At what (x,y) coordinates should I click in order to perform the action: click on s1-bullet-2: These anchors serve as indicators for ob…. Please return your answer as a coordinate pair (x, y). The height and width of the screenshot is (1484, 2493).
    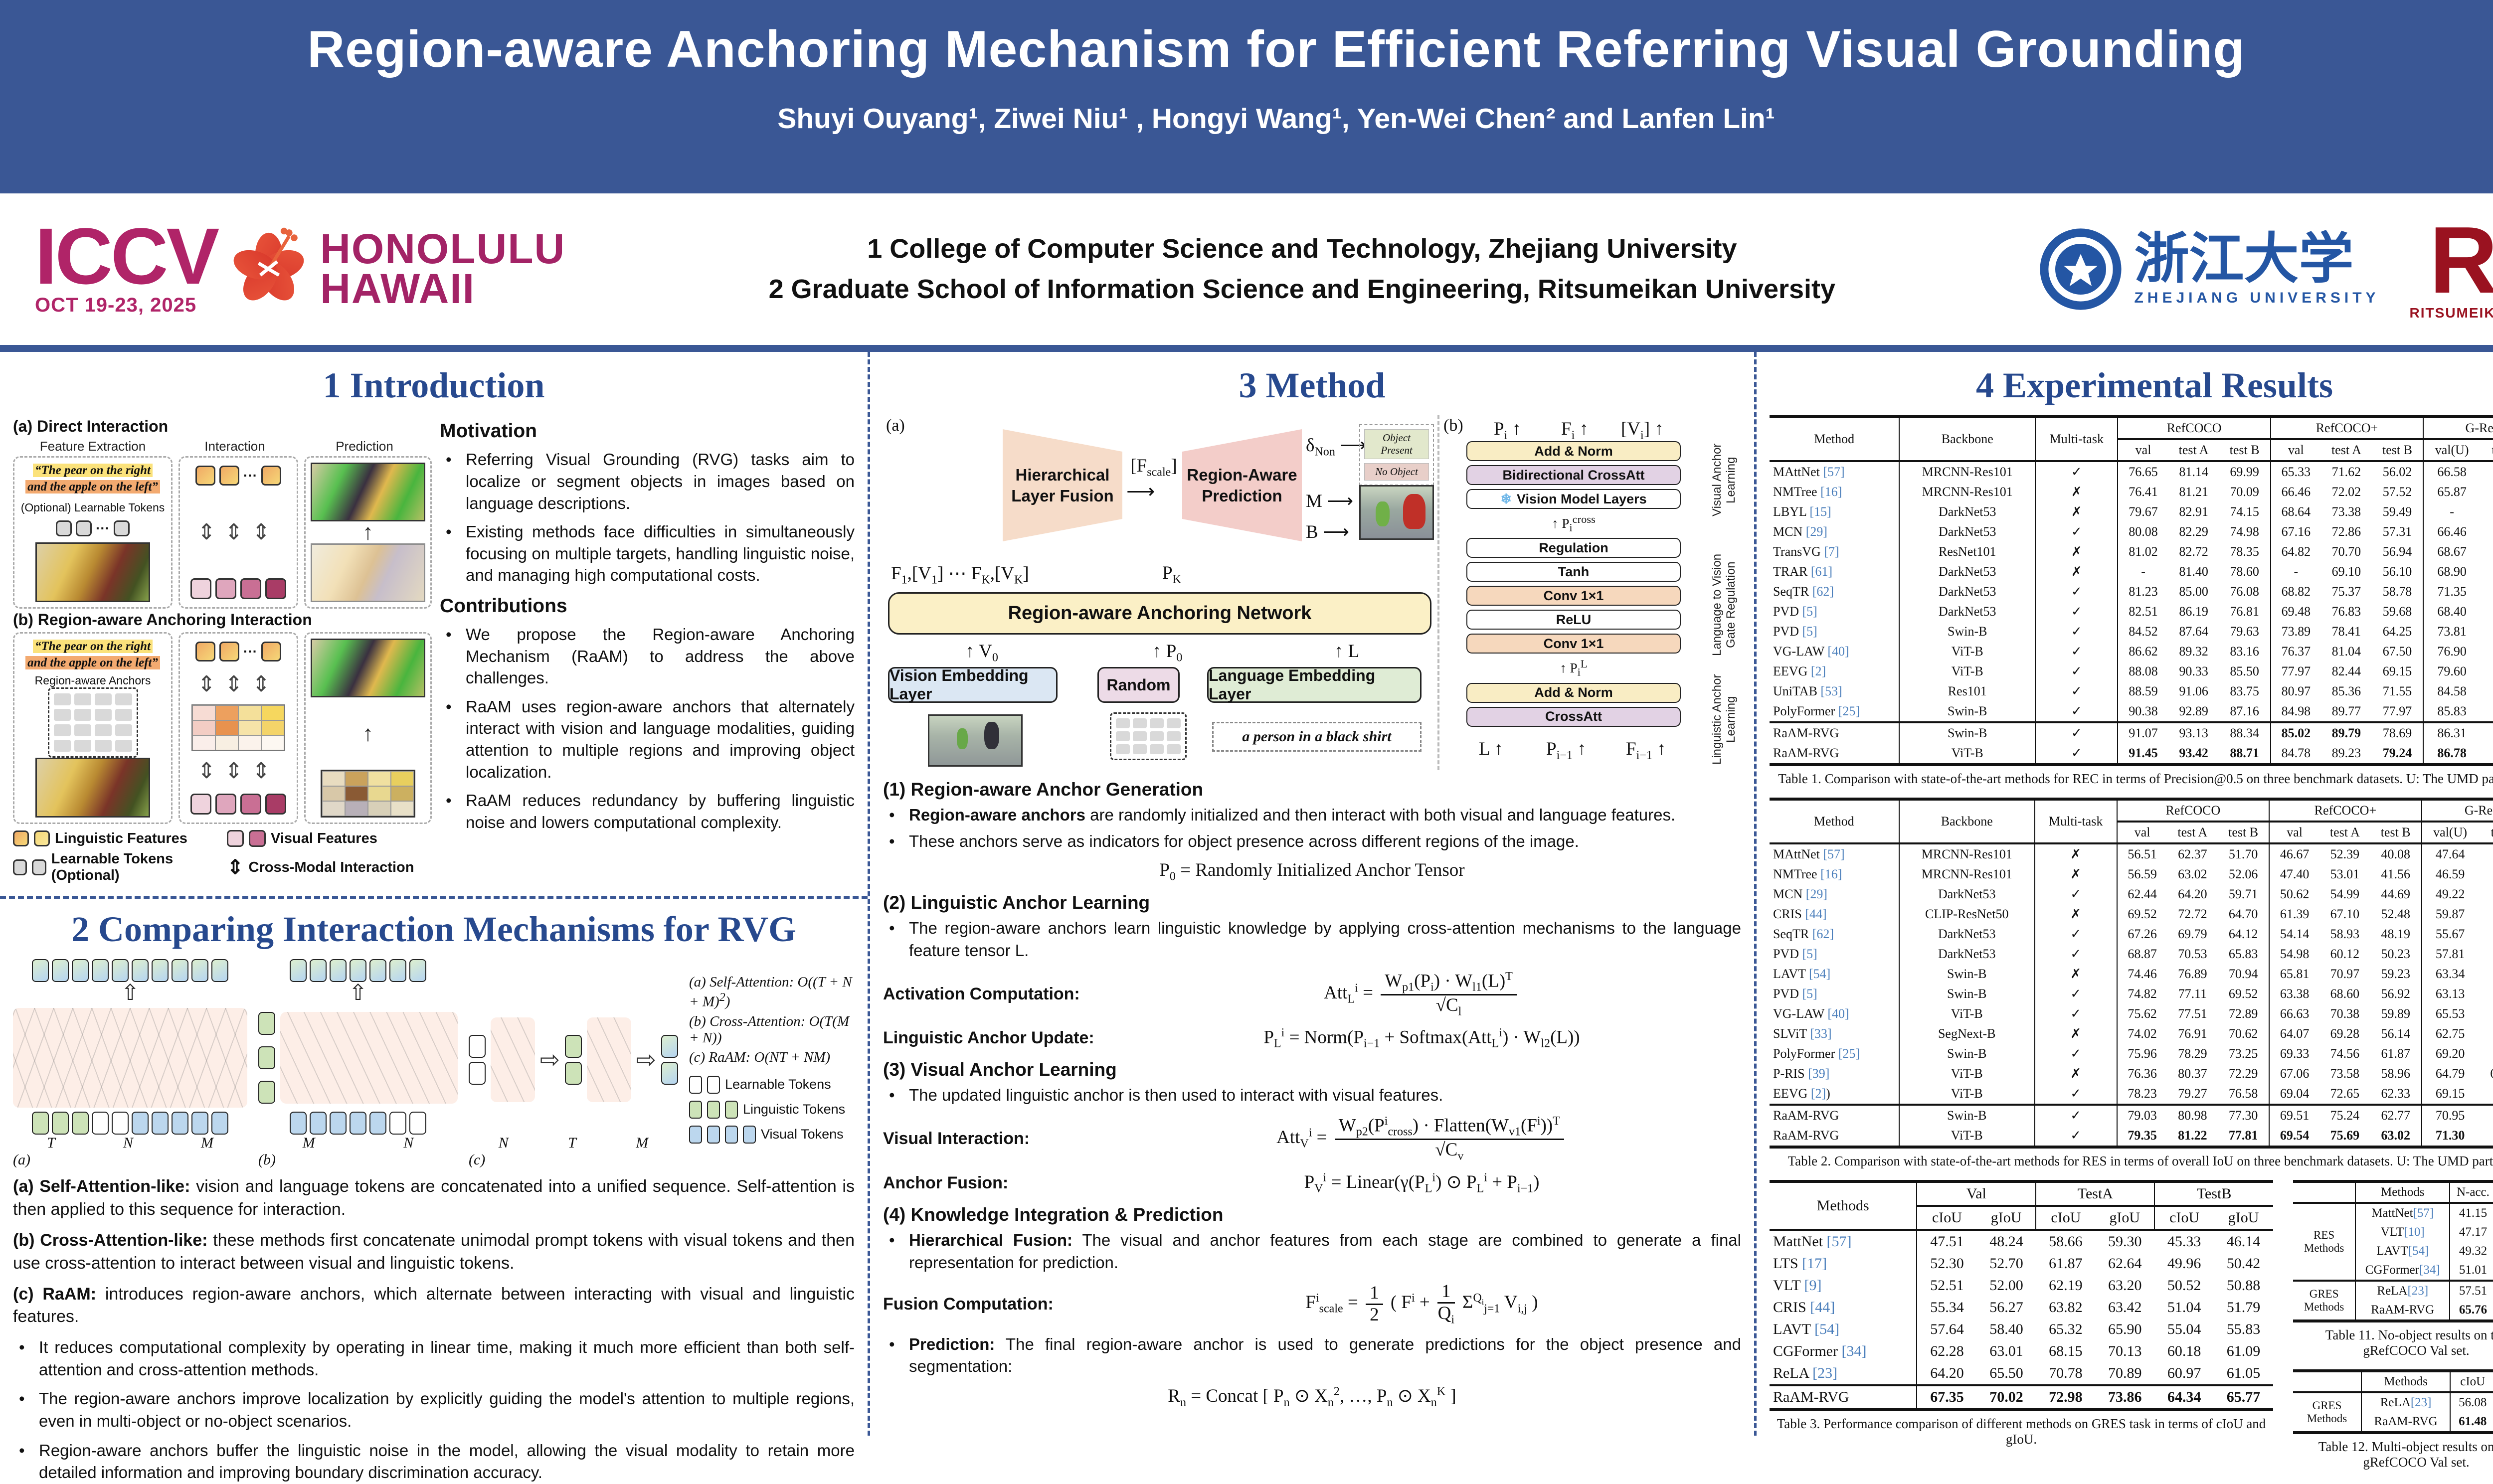
    Looking at the image, I should click on (1312, 841).